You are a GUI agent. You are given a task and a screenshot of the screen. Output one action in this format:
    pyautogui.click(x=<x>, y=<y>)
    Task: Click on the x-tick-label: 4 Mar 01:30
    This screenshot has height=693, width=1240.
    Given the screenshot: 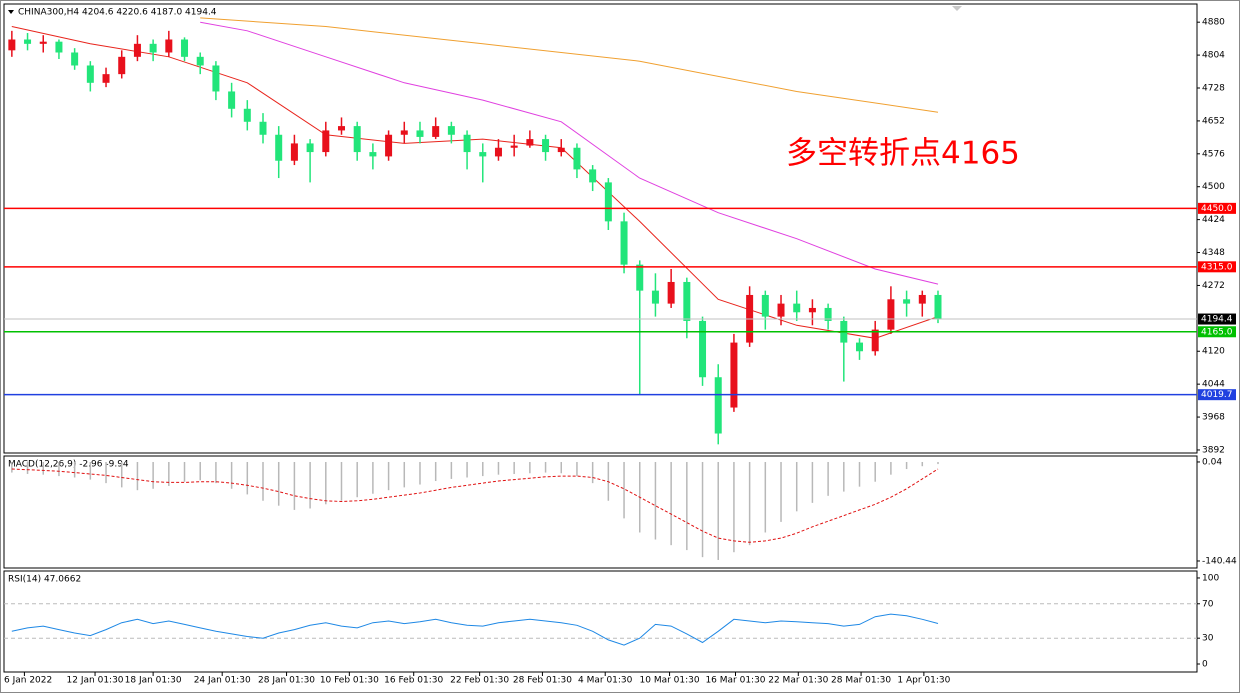 What is the action you would take?
    pyautogui.click(x=605, y=681)
    